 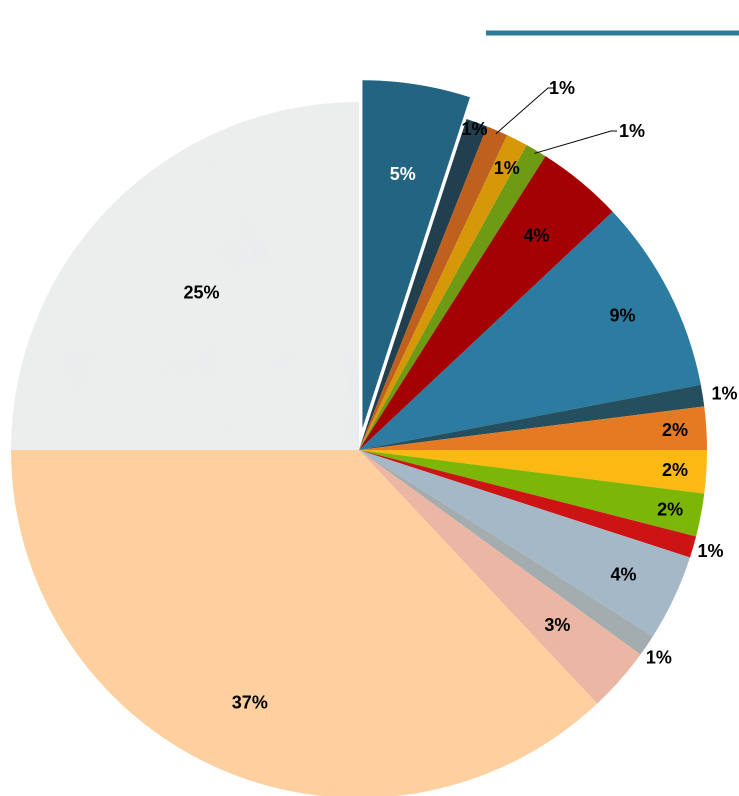 I want to click on data-label-15: 3%, so click(x=557, y=625).